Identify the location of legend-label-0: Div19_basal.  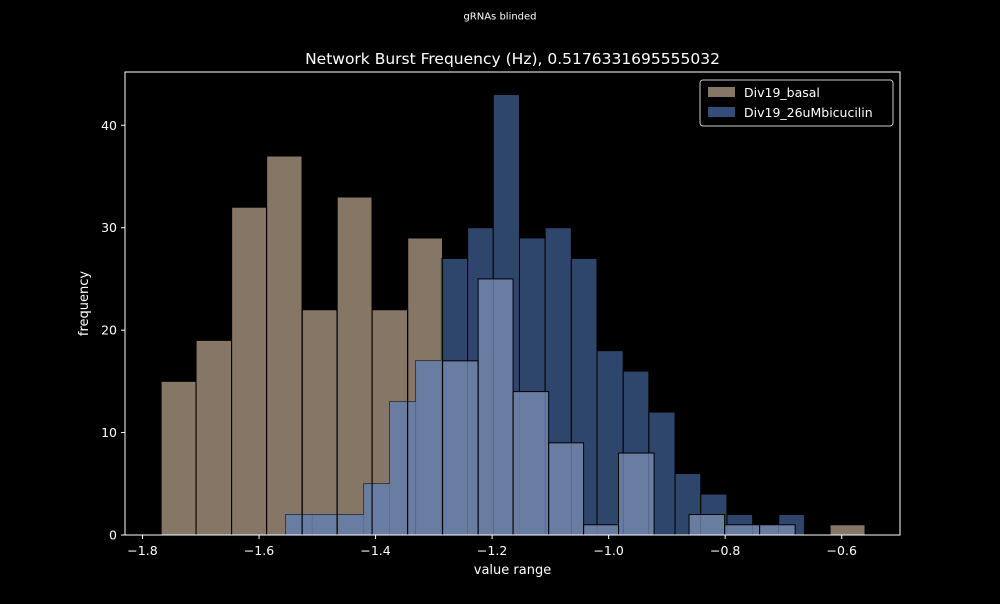
(782, 92).